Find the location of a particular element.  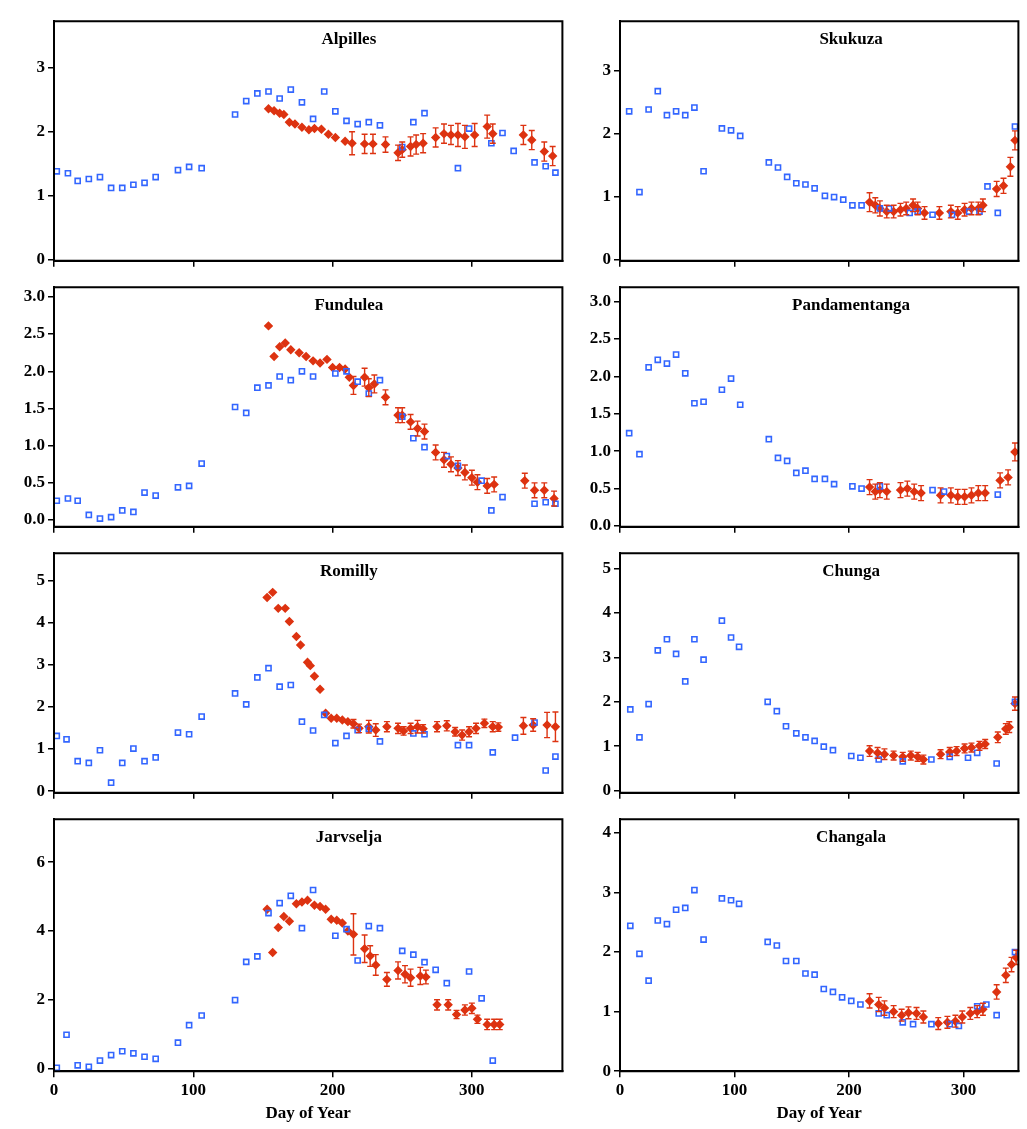

y-tick-label: 6 is located at coordinates (40, 861).